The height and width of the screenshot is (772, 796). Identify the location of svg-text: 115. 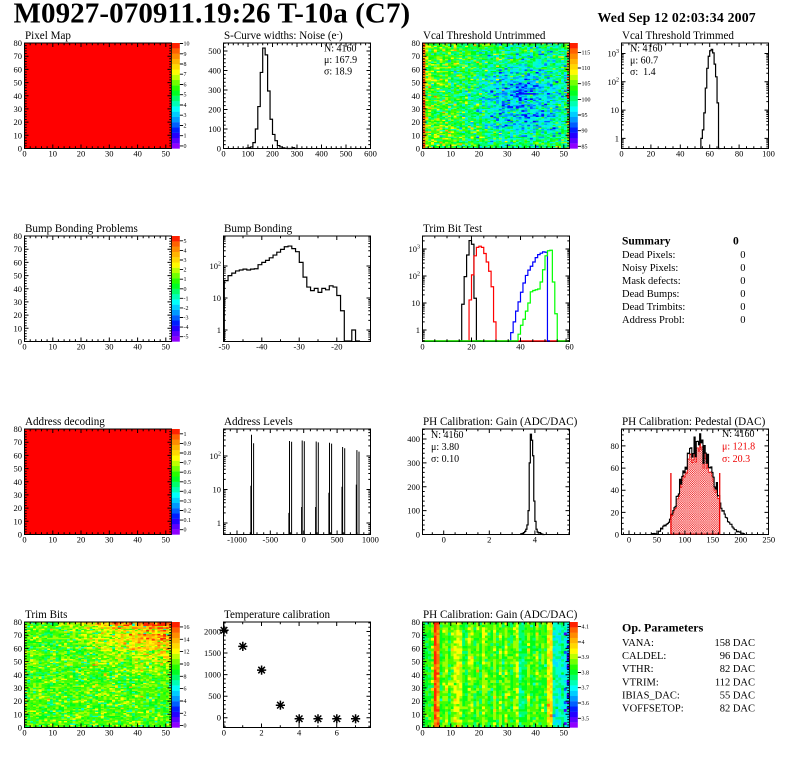
(586, 53).